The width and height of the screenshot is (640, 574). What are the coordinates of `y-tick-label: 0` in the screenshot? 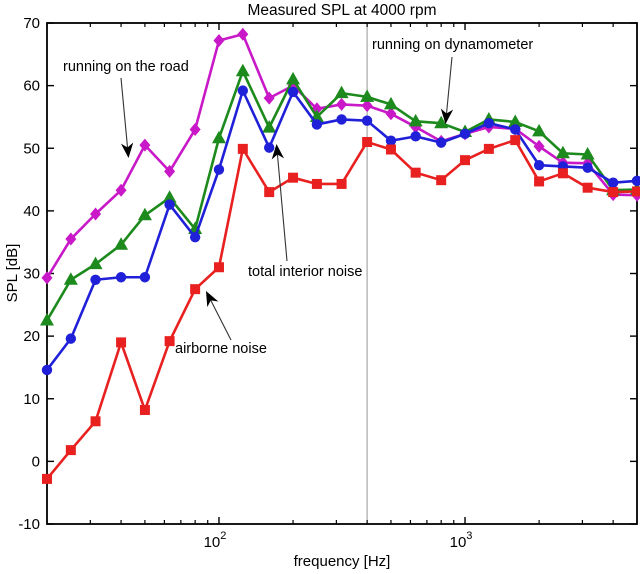 It's located at (36, 461).